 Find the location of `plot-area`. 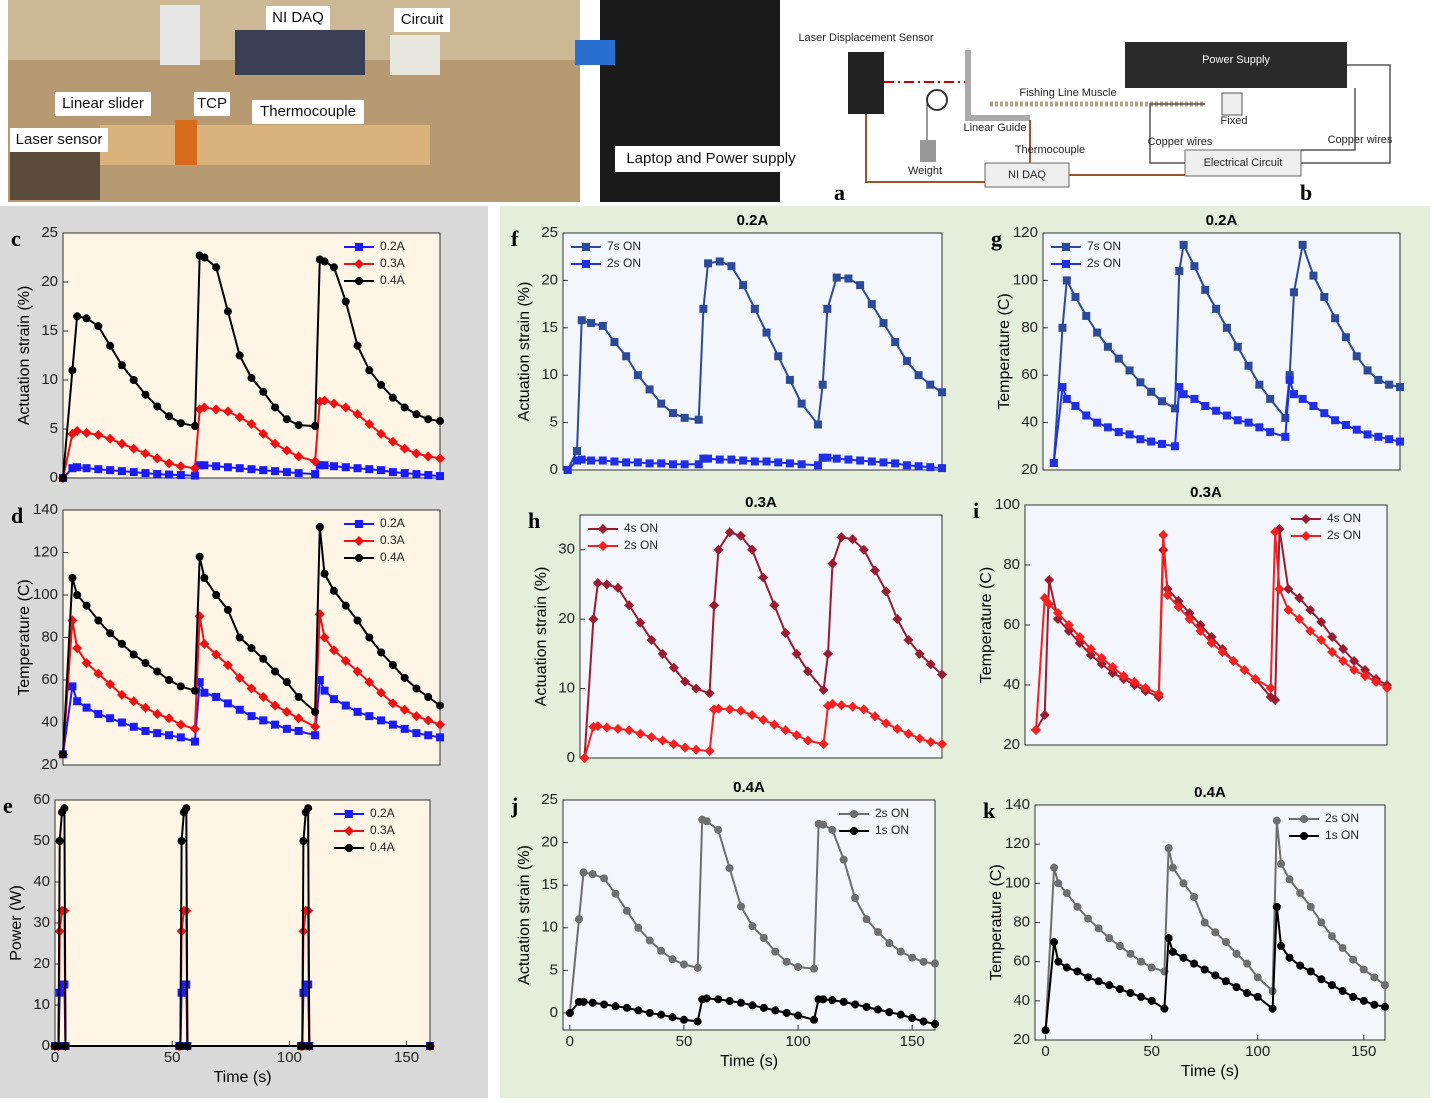

plot-area is located at coordinates (752, 351).